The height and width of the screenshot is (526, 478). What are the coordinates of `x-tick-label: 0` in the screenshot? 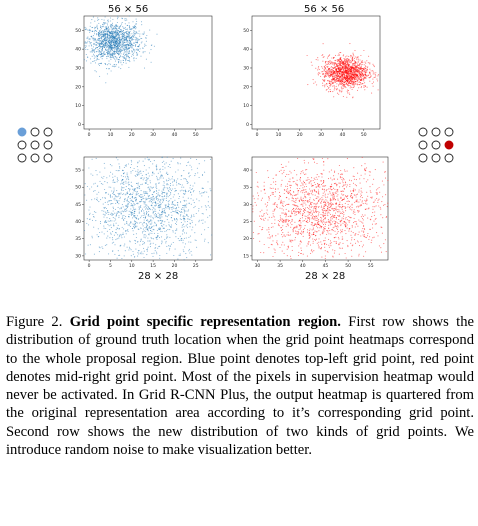 It's located at (257, 135).